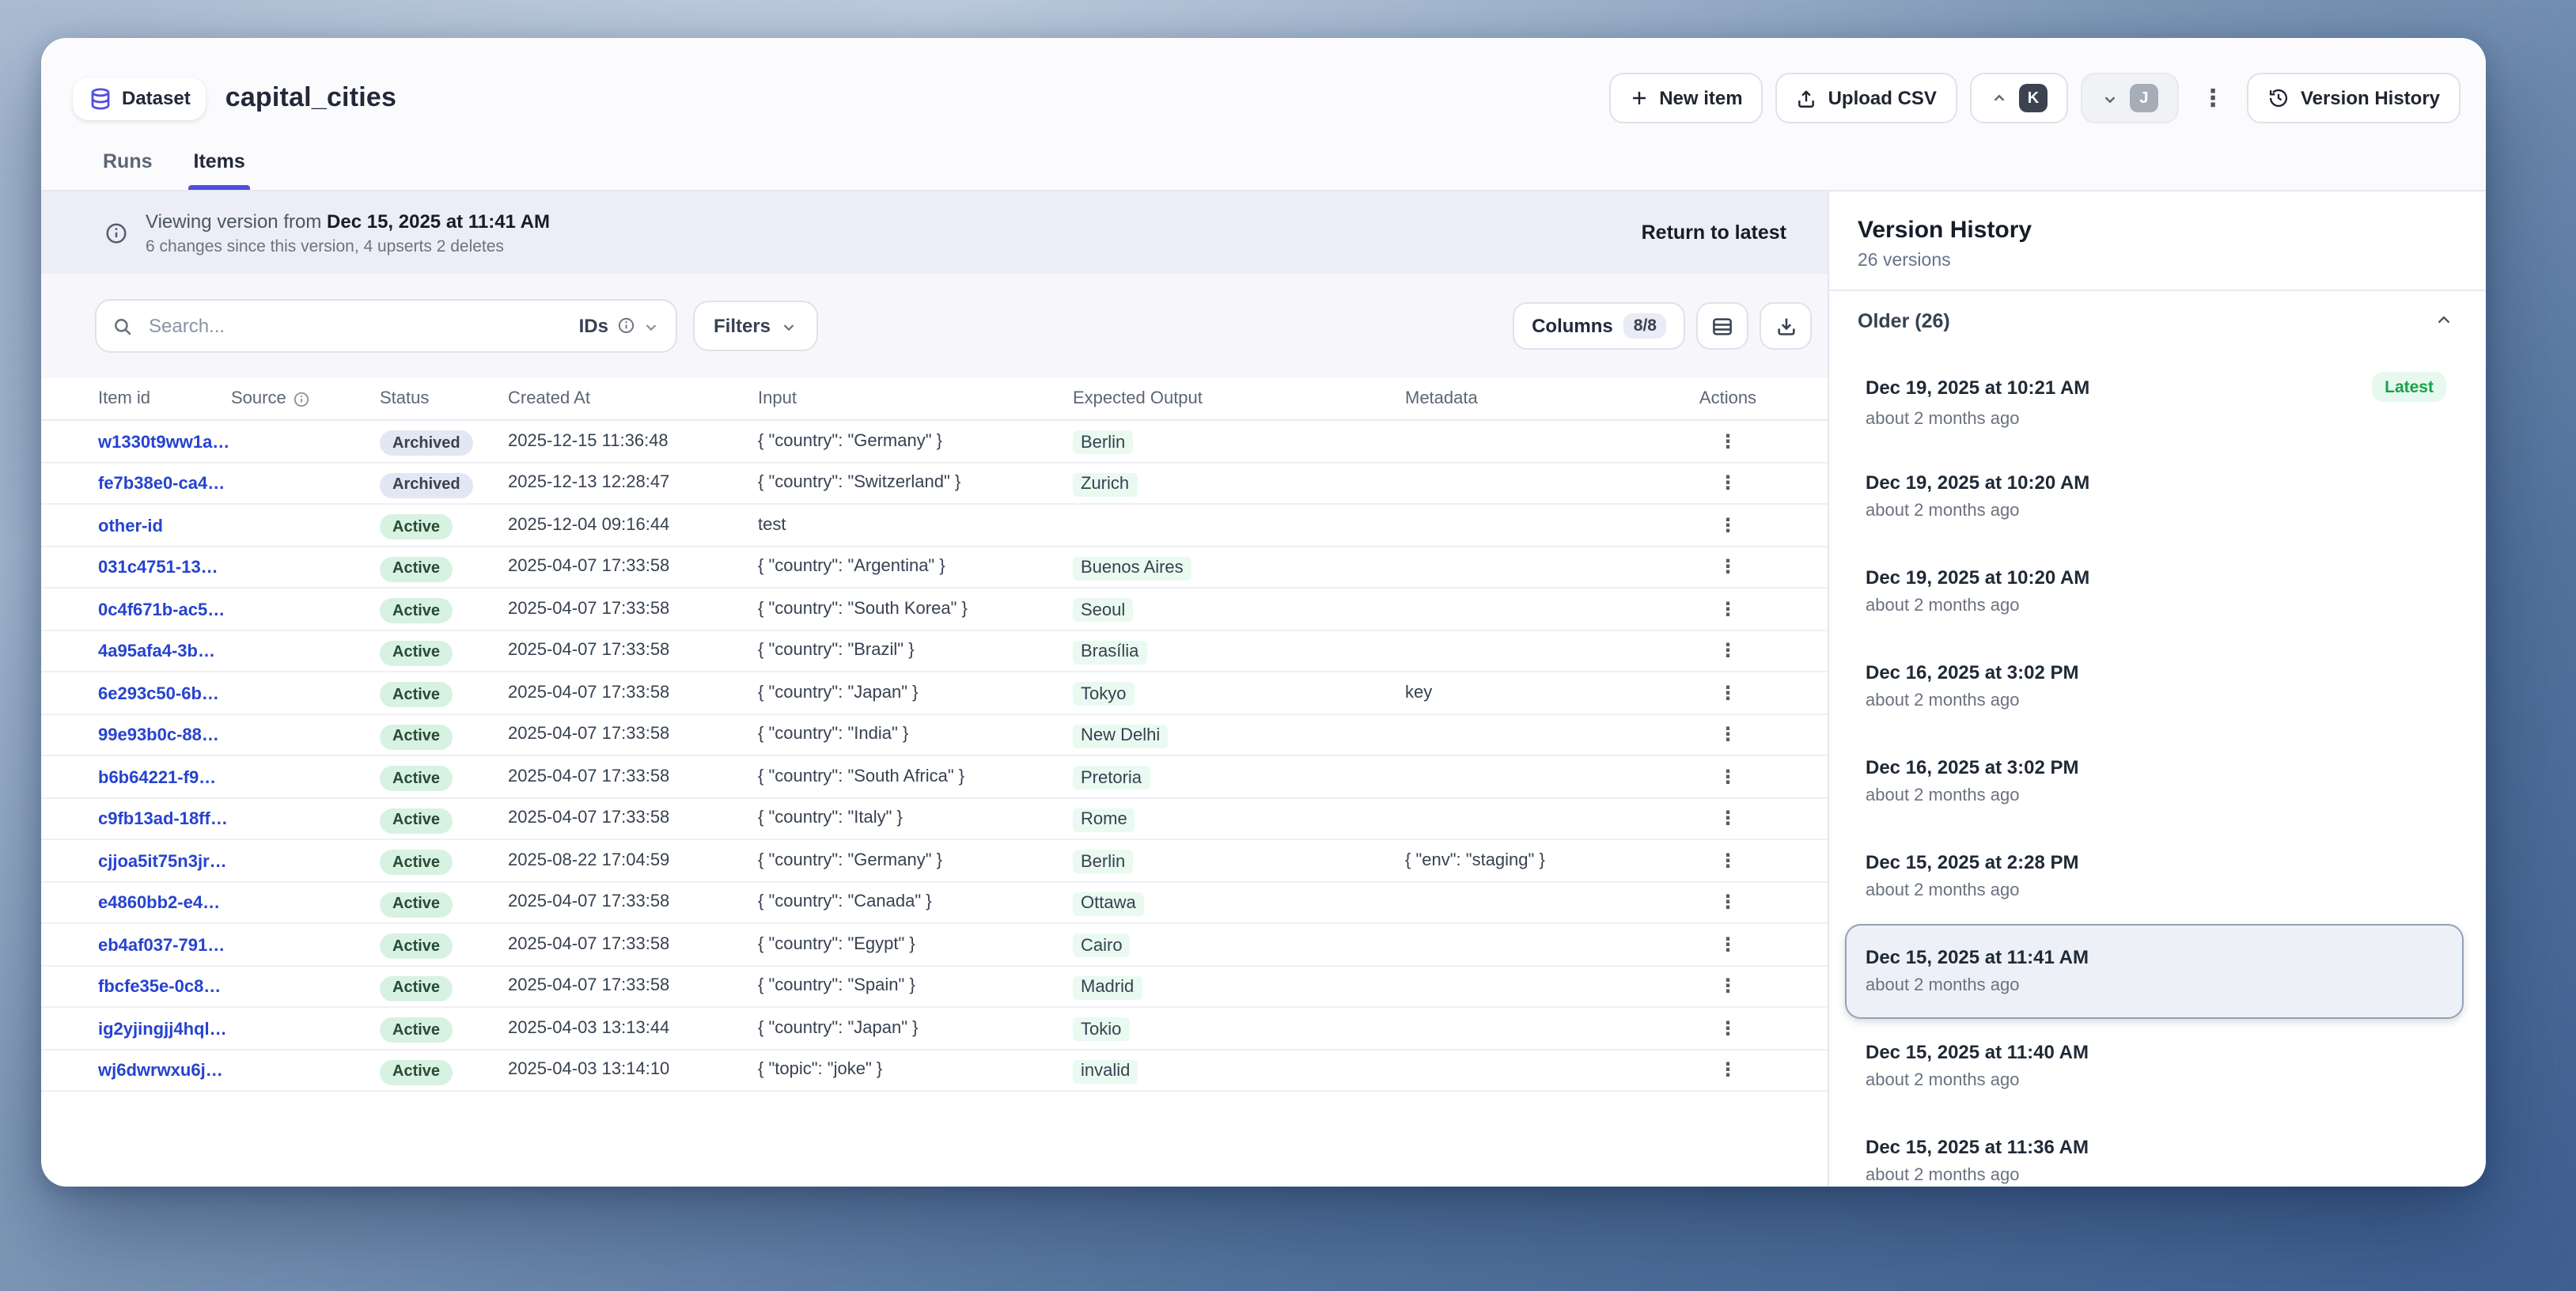 Image resolution: width=2576 pixels, height=1291 pixels. Describe the element at coordinates (2409, 387) in the screenshot. I see `latest-badge: Latest` at that location.